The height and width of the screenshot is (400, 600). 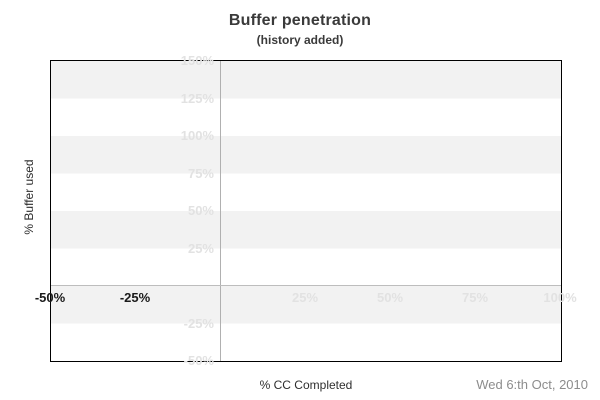 What do you see at coordinates (475, 297) in the screenshot?
I see `x-tick-label: 75%` at bounding box center [475, 297].